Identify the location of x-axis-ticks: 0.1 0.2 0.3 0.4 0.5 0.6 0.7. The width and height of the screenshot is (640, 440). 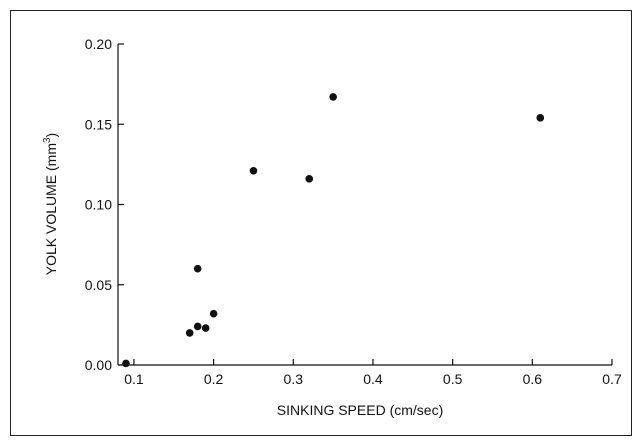
(373, 373).